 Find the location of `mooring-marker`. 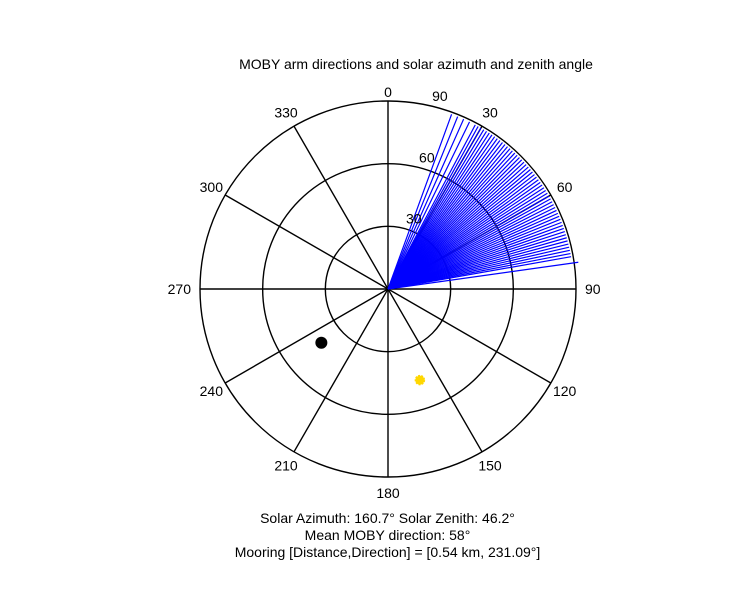

mooring-marker is located at coordinates (321, 342).